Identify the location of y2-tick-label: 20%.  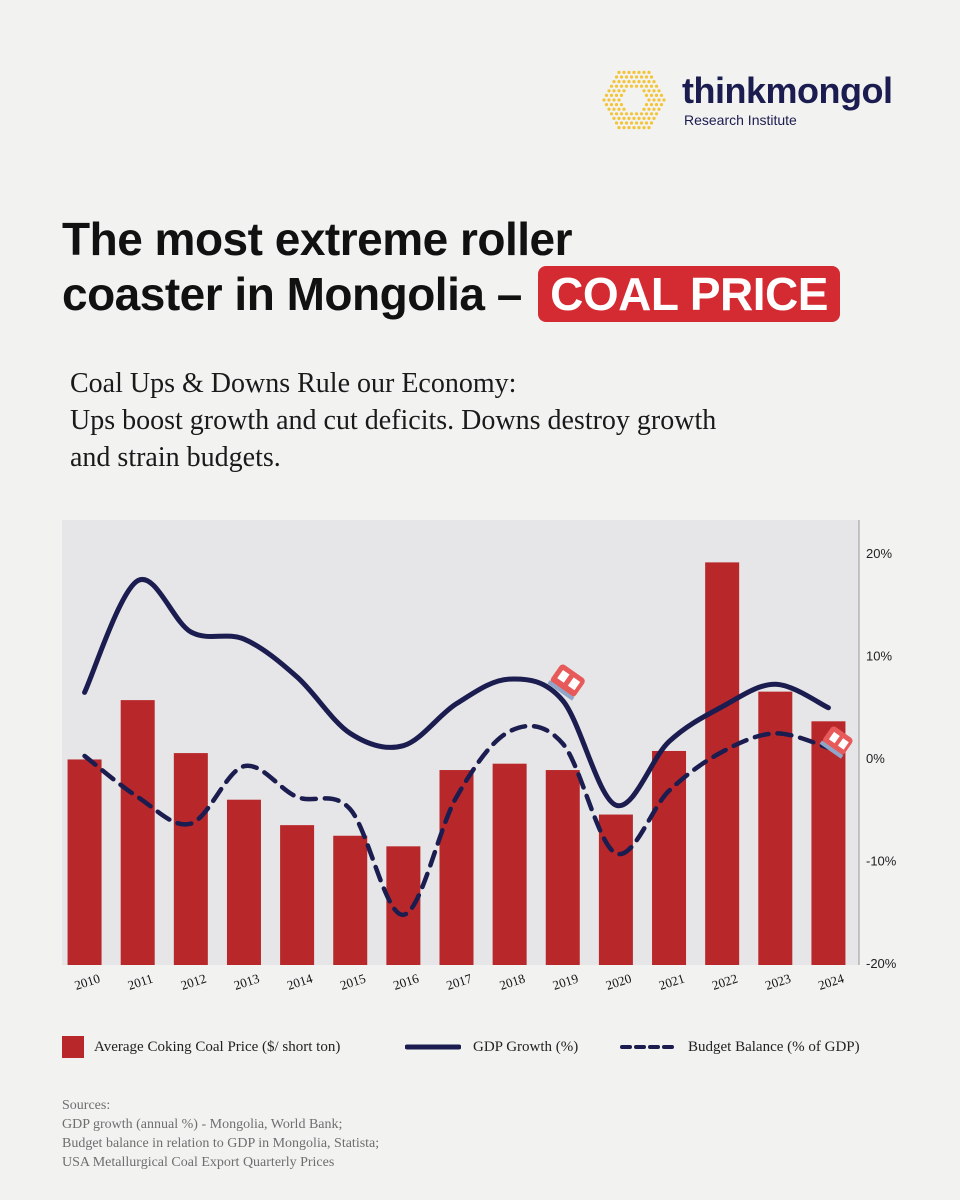
(879, 553).